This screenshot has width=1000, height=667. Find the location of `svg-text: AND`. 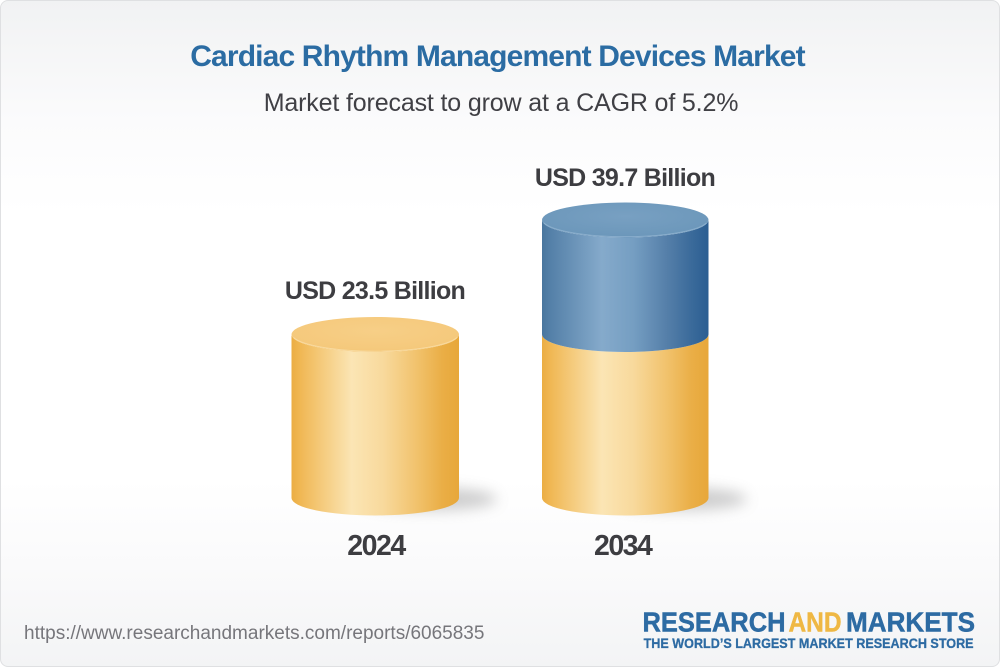

svg-text: AND is located at coordinates (815, 621).